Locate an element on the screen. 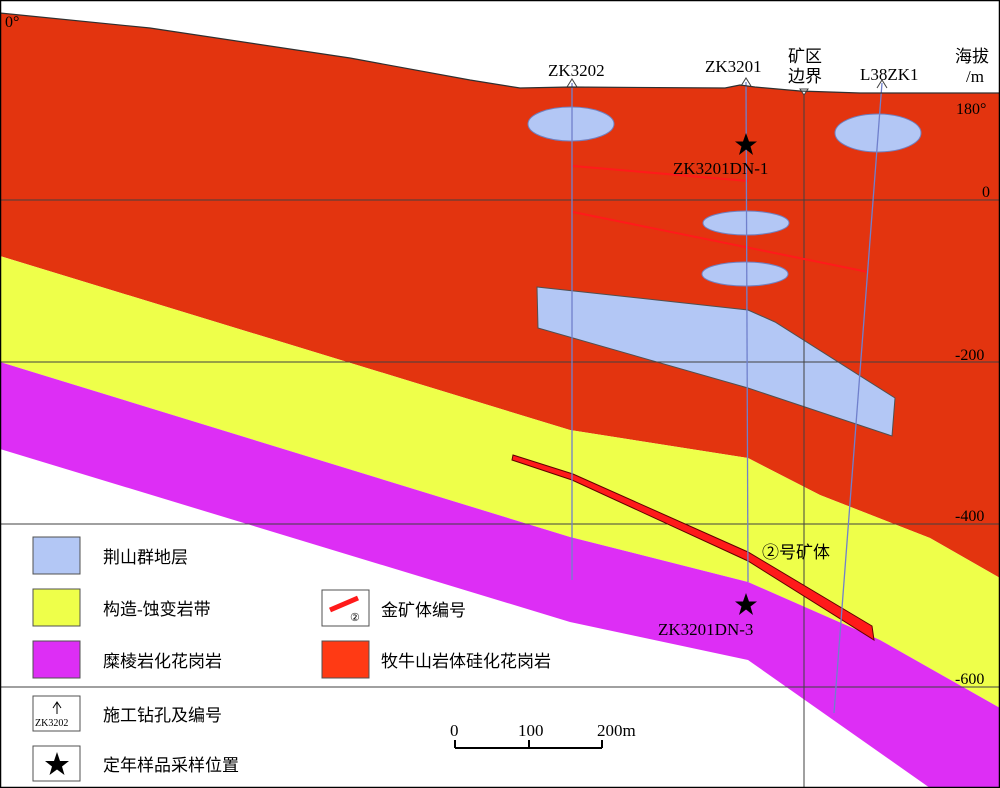 The image size is (1000, 788). scale-bar: 0 100 200m is located at coordinates (543, 735).